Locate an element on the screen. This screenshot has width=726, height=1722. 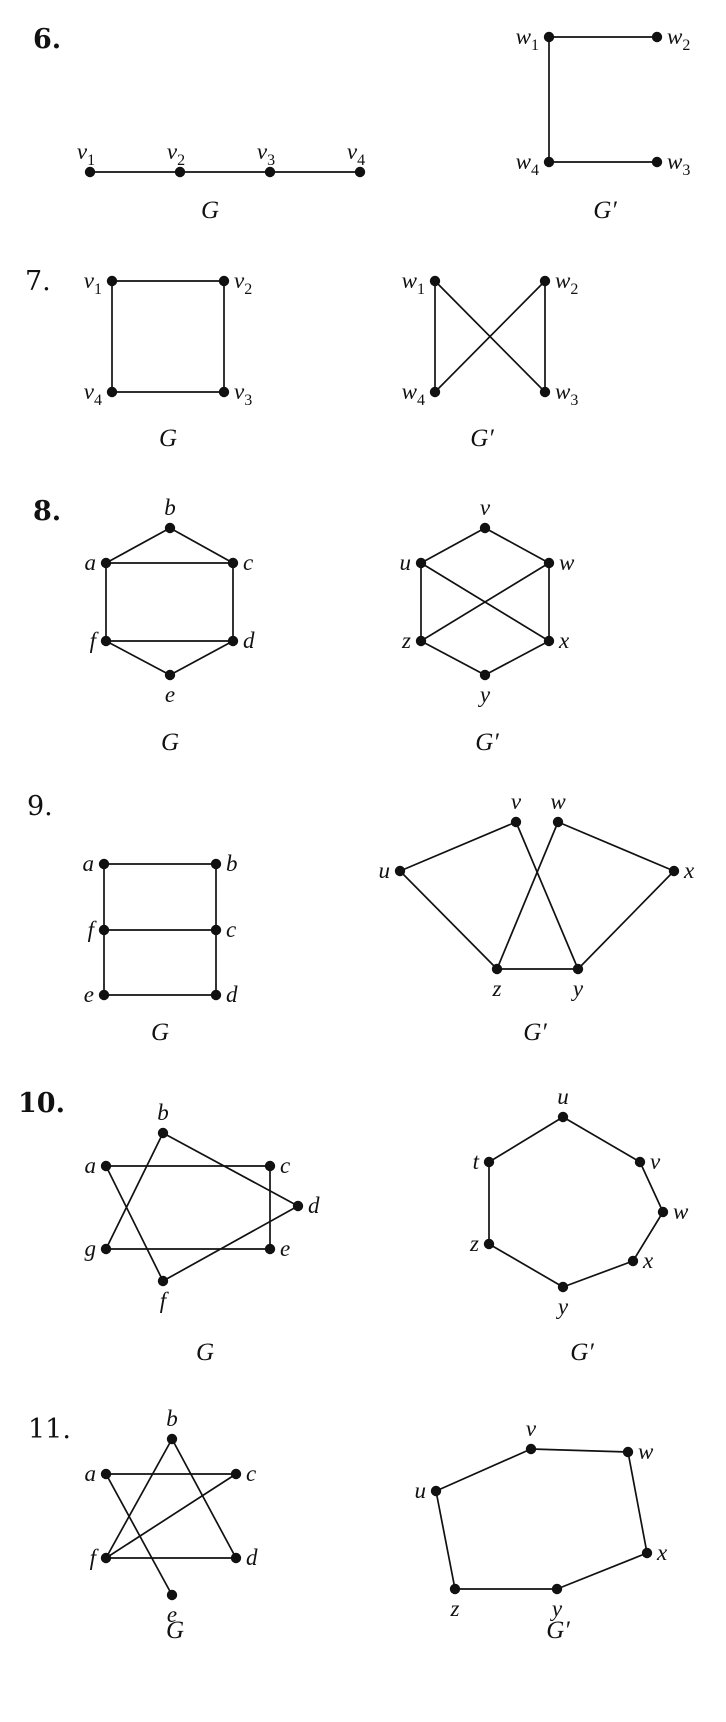
problem-number: 7. is located at coordinates (38, 281).